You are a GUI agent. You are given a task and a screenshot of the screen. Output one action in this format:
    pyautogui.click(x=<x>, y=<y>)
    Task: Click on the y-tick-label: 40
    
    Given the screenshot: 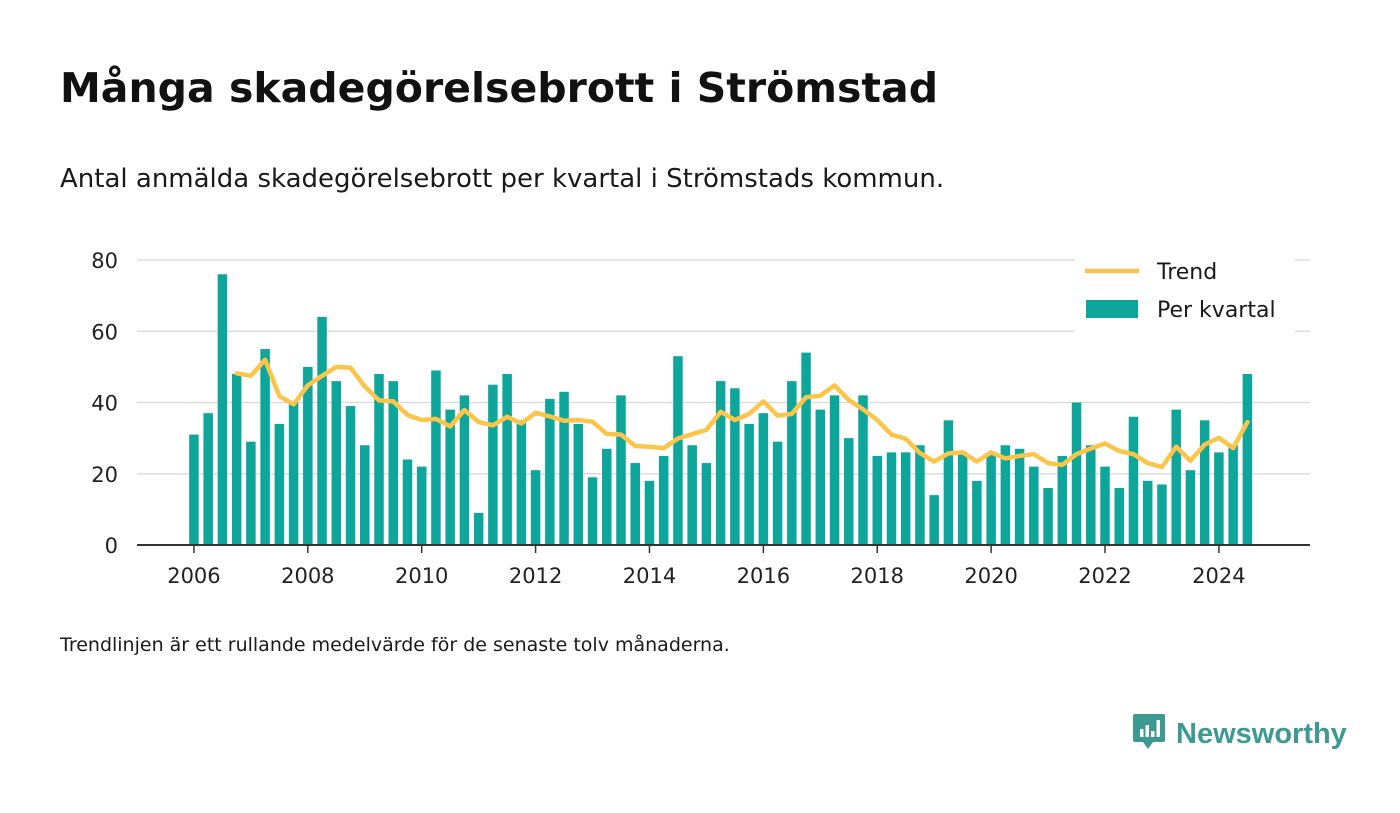 What is the action you would take?
    pyautogui.click(x=104, y=404)
    